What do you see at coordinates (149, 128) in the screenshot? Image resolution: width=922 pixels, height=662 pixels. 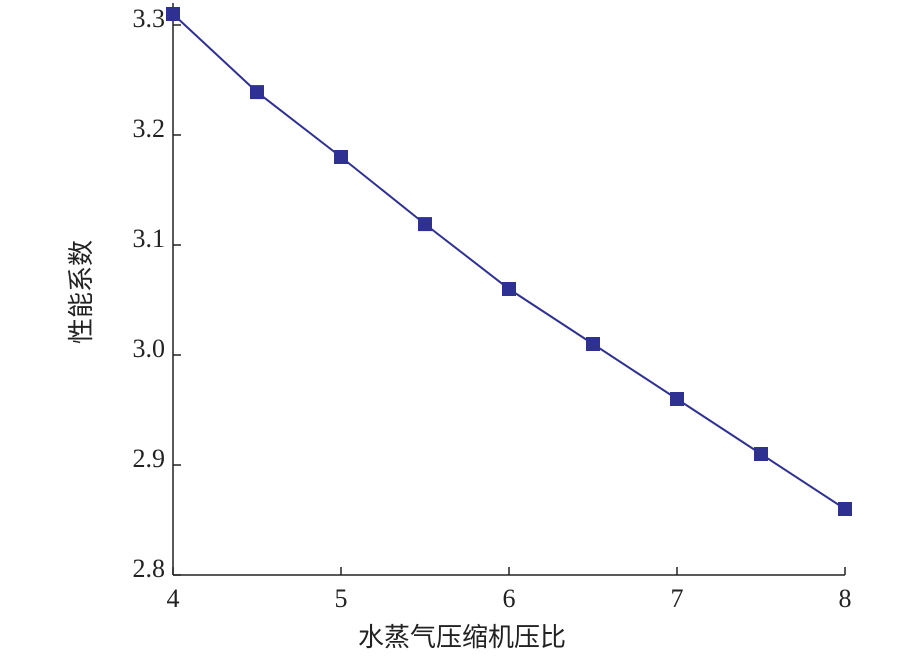 I see `y-tick-label: 3.2` at bounding box center [149, 128].